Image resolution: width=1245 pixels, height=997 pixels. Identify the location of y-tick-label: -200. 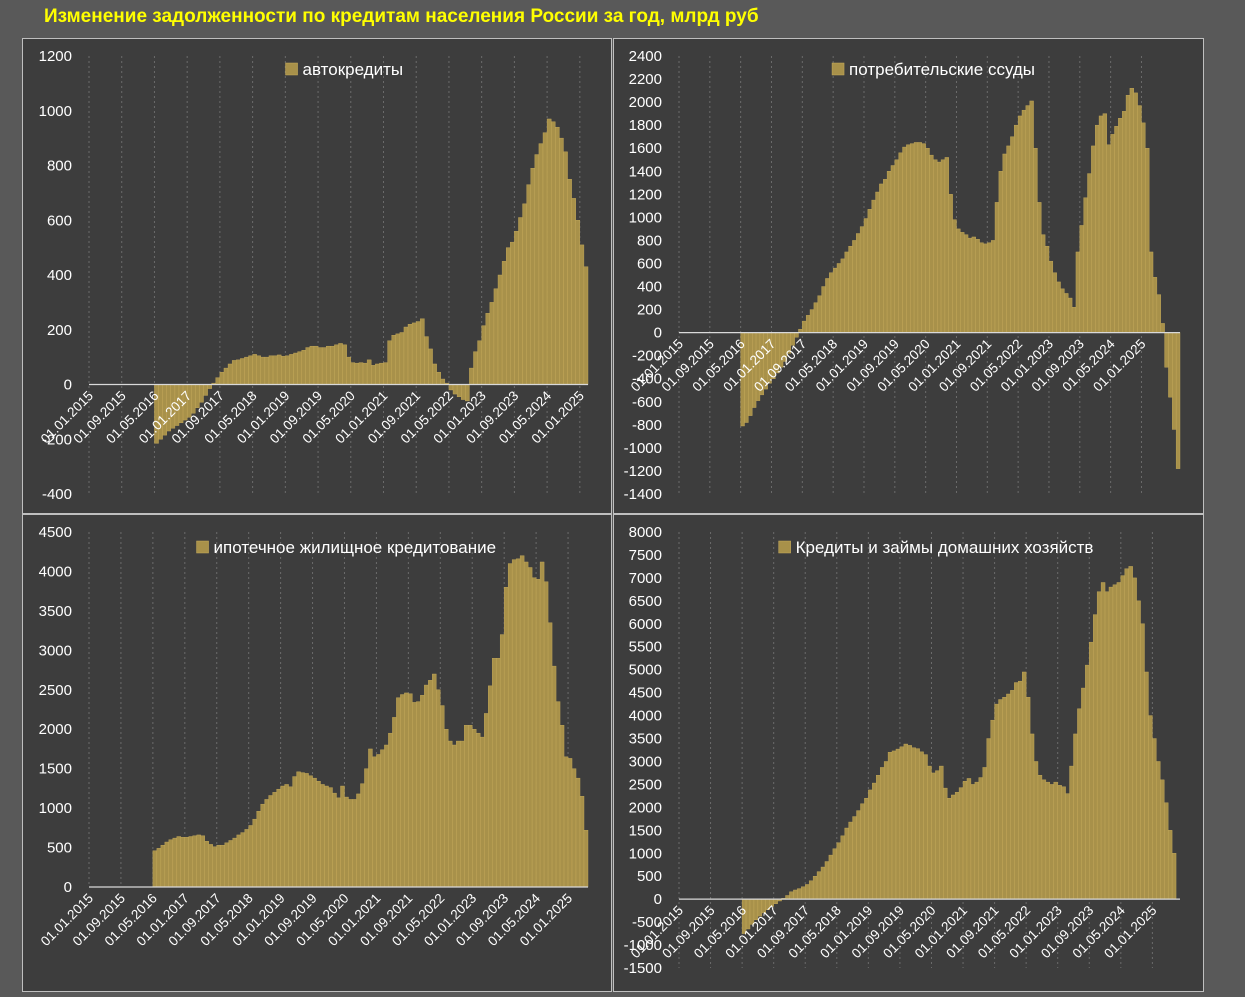
(57, 439).